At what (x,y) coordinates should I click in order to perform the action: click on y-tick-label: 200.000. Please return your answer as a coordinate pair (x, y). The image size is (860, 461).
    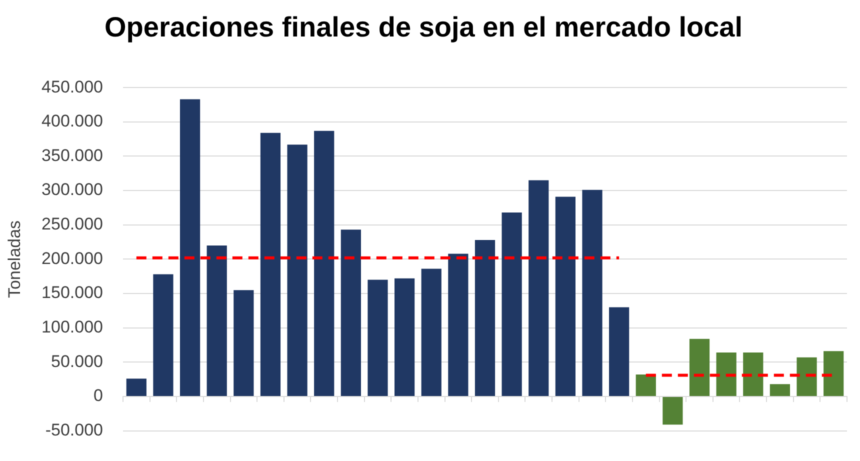
    Looking at the image, I should click on (72, 258).